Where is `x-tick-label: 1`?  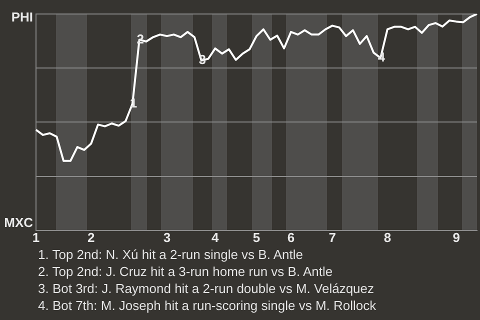 x-tick-label: 1 is located at coordinates (36, 237).